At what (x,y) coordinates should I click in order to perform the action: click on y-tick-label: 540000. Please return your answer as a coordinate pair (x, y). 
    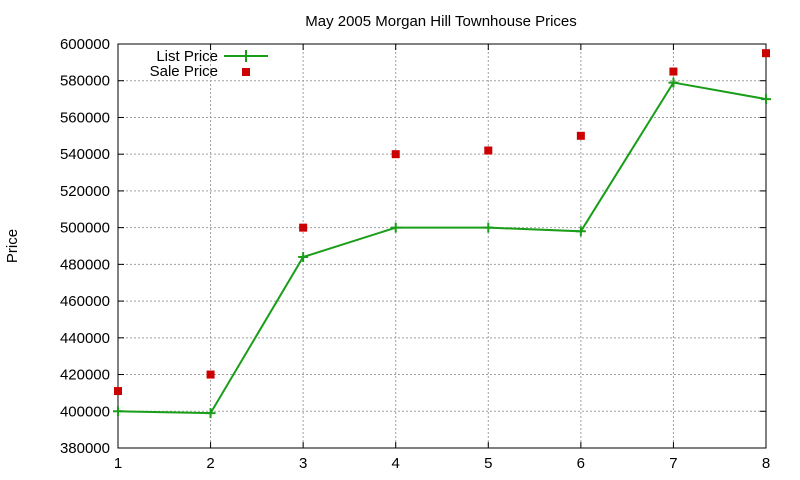
    Looking at the image, I should click on (85, 154).